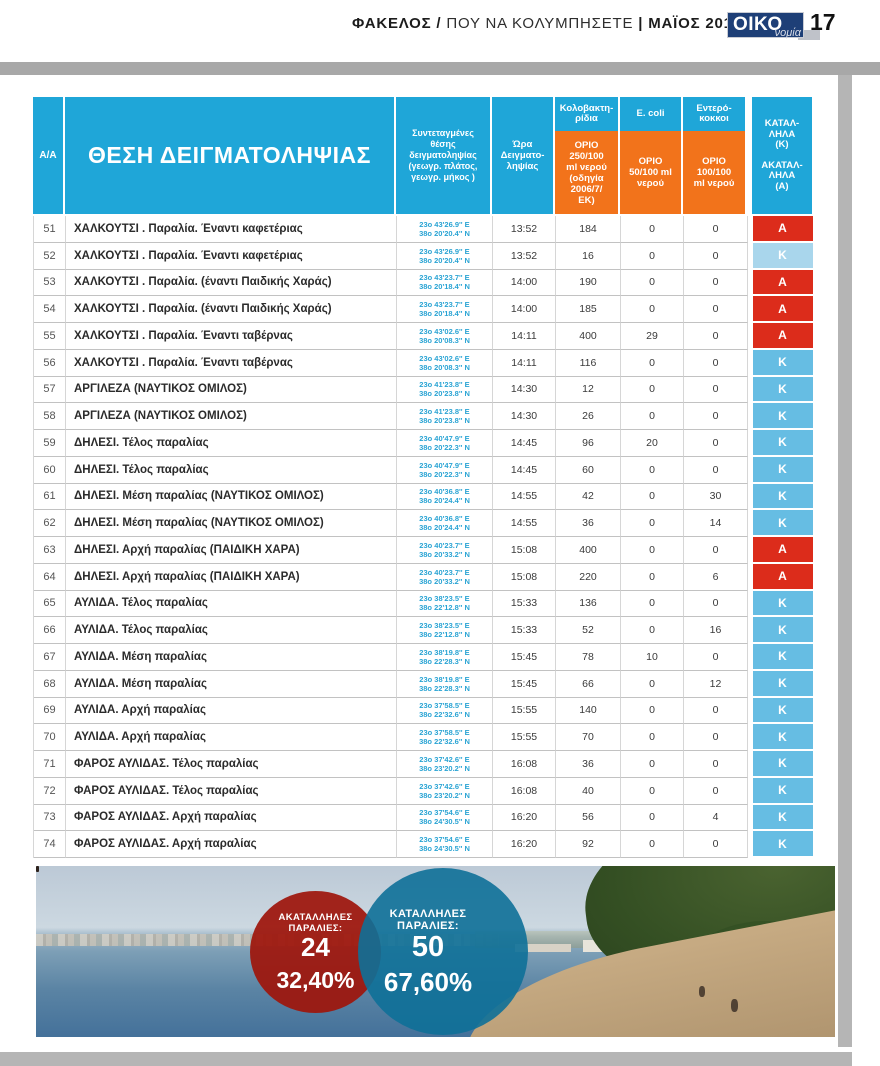 Image resolution: width=880 pixels, height=1066 pixels. What do you see at coordinates (231, 764) in the screenshot?
I see `row-location: ΦΑΡΟΣ ΑΥΛΙΔΑΣ. Τέλος παραλίας` at bounding box center [231, 764].